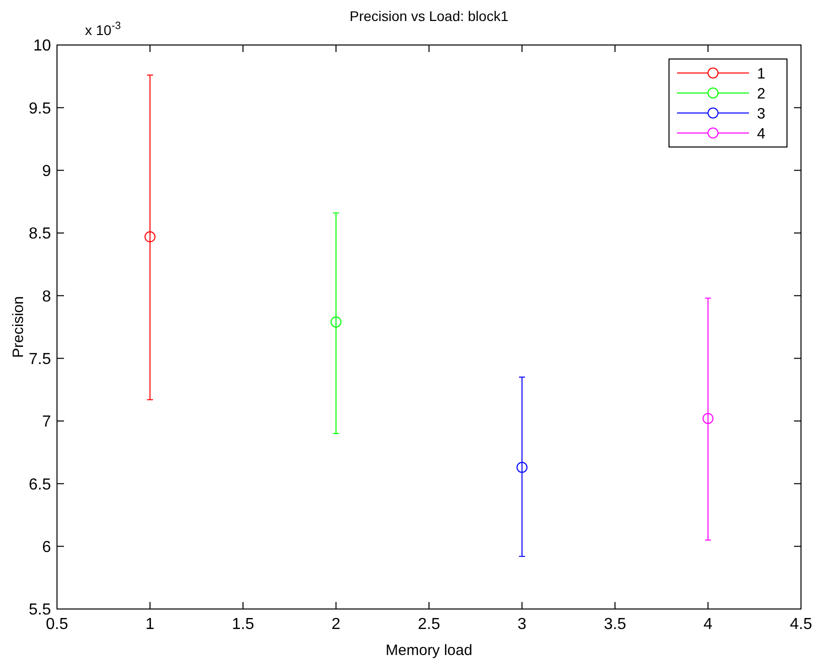 This screenshot has width=817, height=670. I want to click on x-tick-label: 2.5, so click(429, 624).